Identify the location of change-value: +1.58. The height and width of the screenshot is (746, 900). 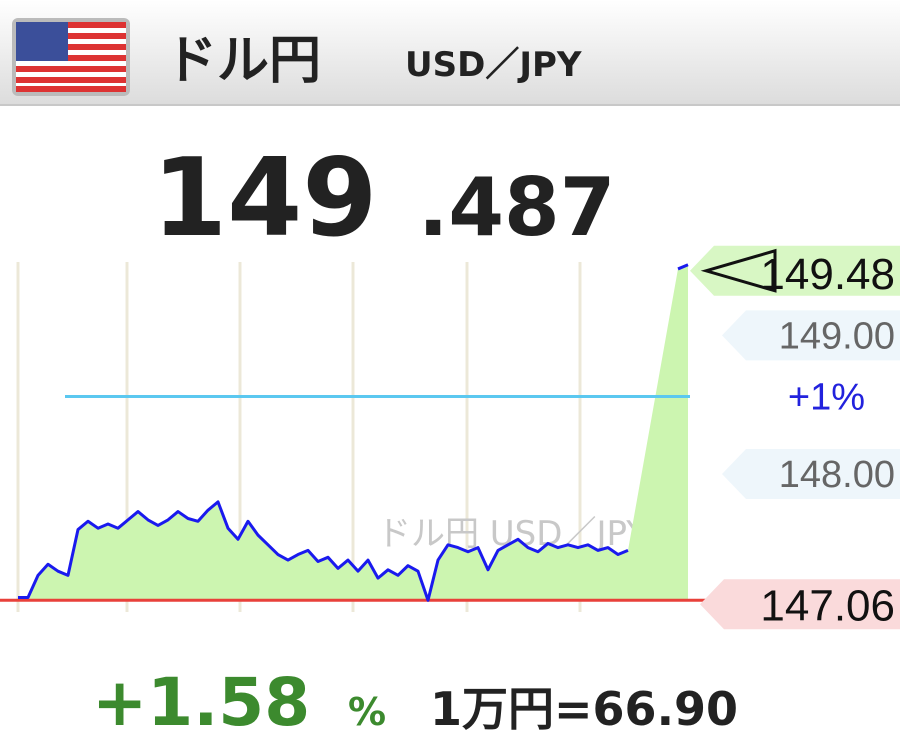
(201, 702).